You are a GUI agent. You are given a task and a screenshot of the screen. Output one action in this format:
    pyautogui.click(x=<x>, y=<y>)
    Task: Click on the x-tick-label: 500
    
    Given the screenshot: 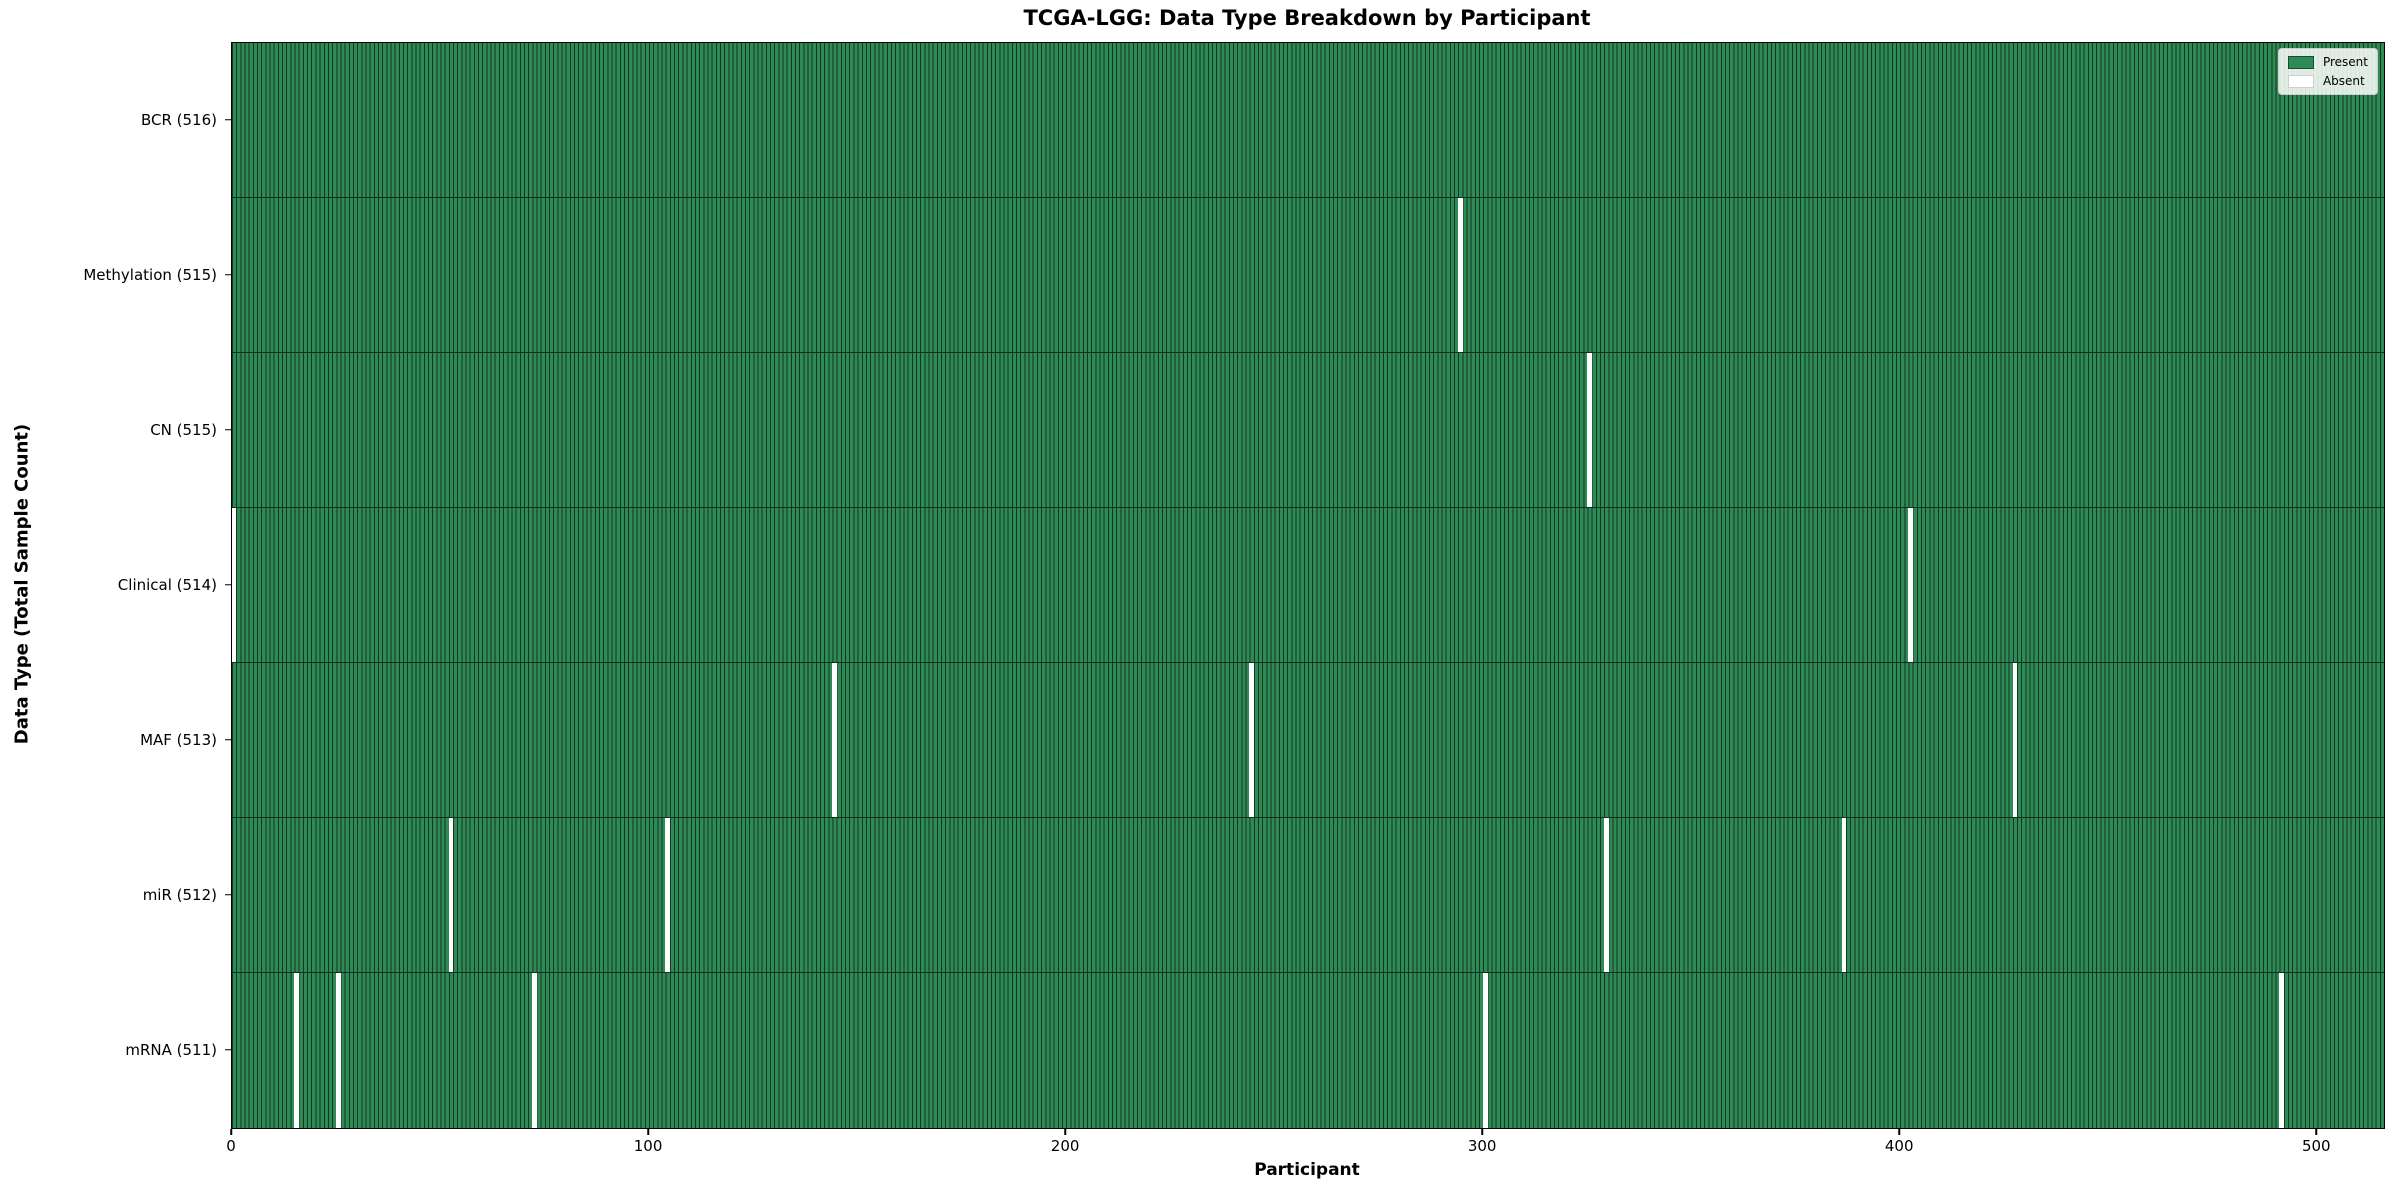 What is the action you would take?
    pyautogui.click(x=2316, y=1146)
    